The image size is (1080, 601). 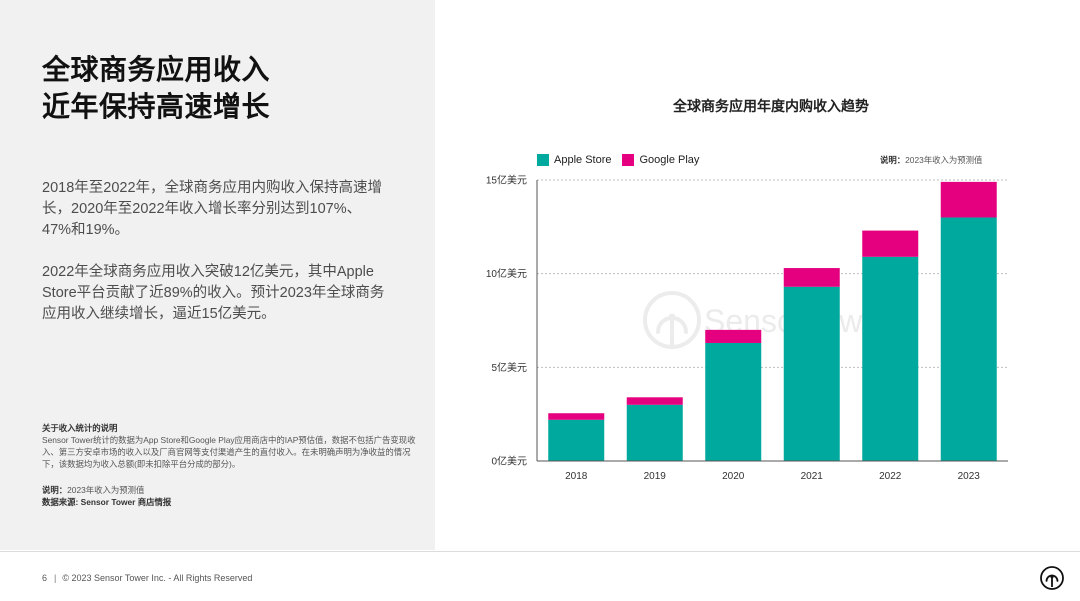 I want to click on bar-google-play-2023, so click(x=968, y=199).